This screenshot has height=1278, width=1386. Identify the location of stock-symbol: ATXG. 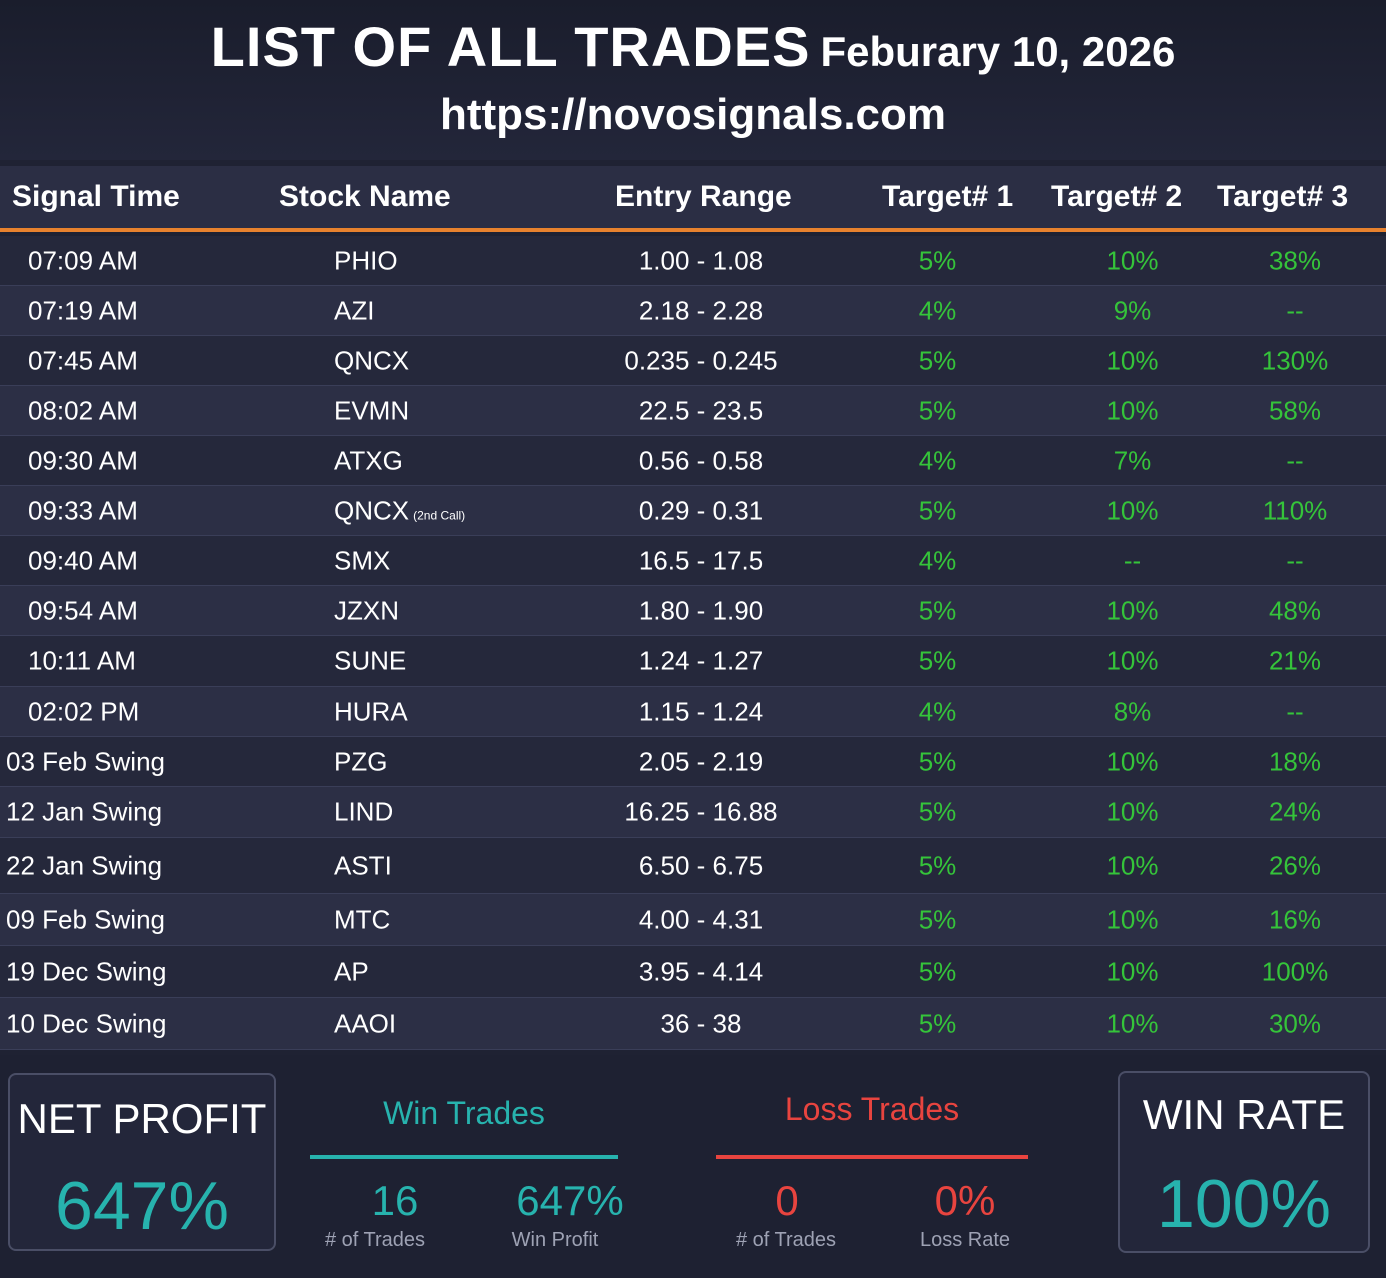
(368, 460).